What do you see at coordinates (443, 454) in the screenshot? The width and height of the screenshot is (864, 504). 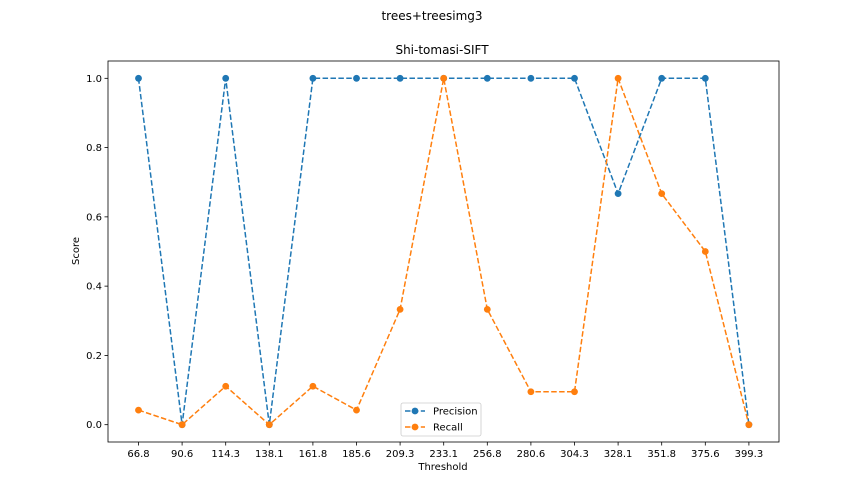 I see `x-tick-label: 233.1` at bounding box center [443, 454].